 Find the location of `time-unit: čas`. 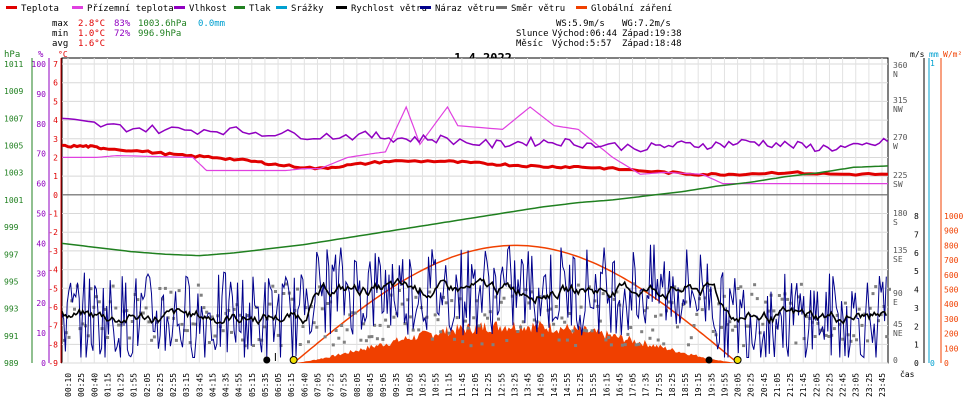

time-unit: čas is located at coordinates (907, 374).